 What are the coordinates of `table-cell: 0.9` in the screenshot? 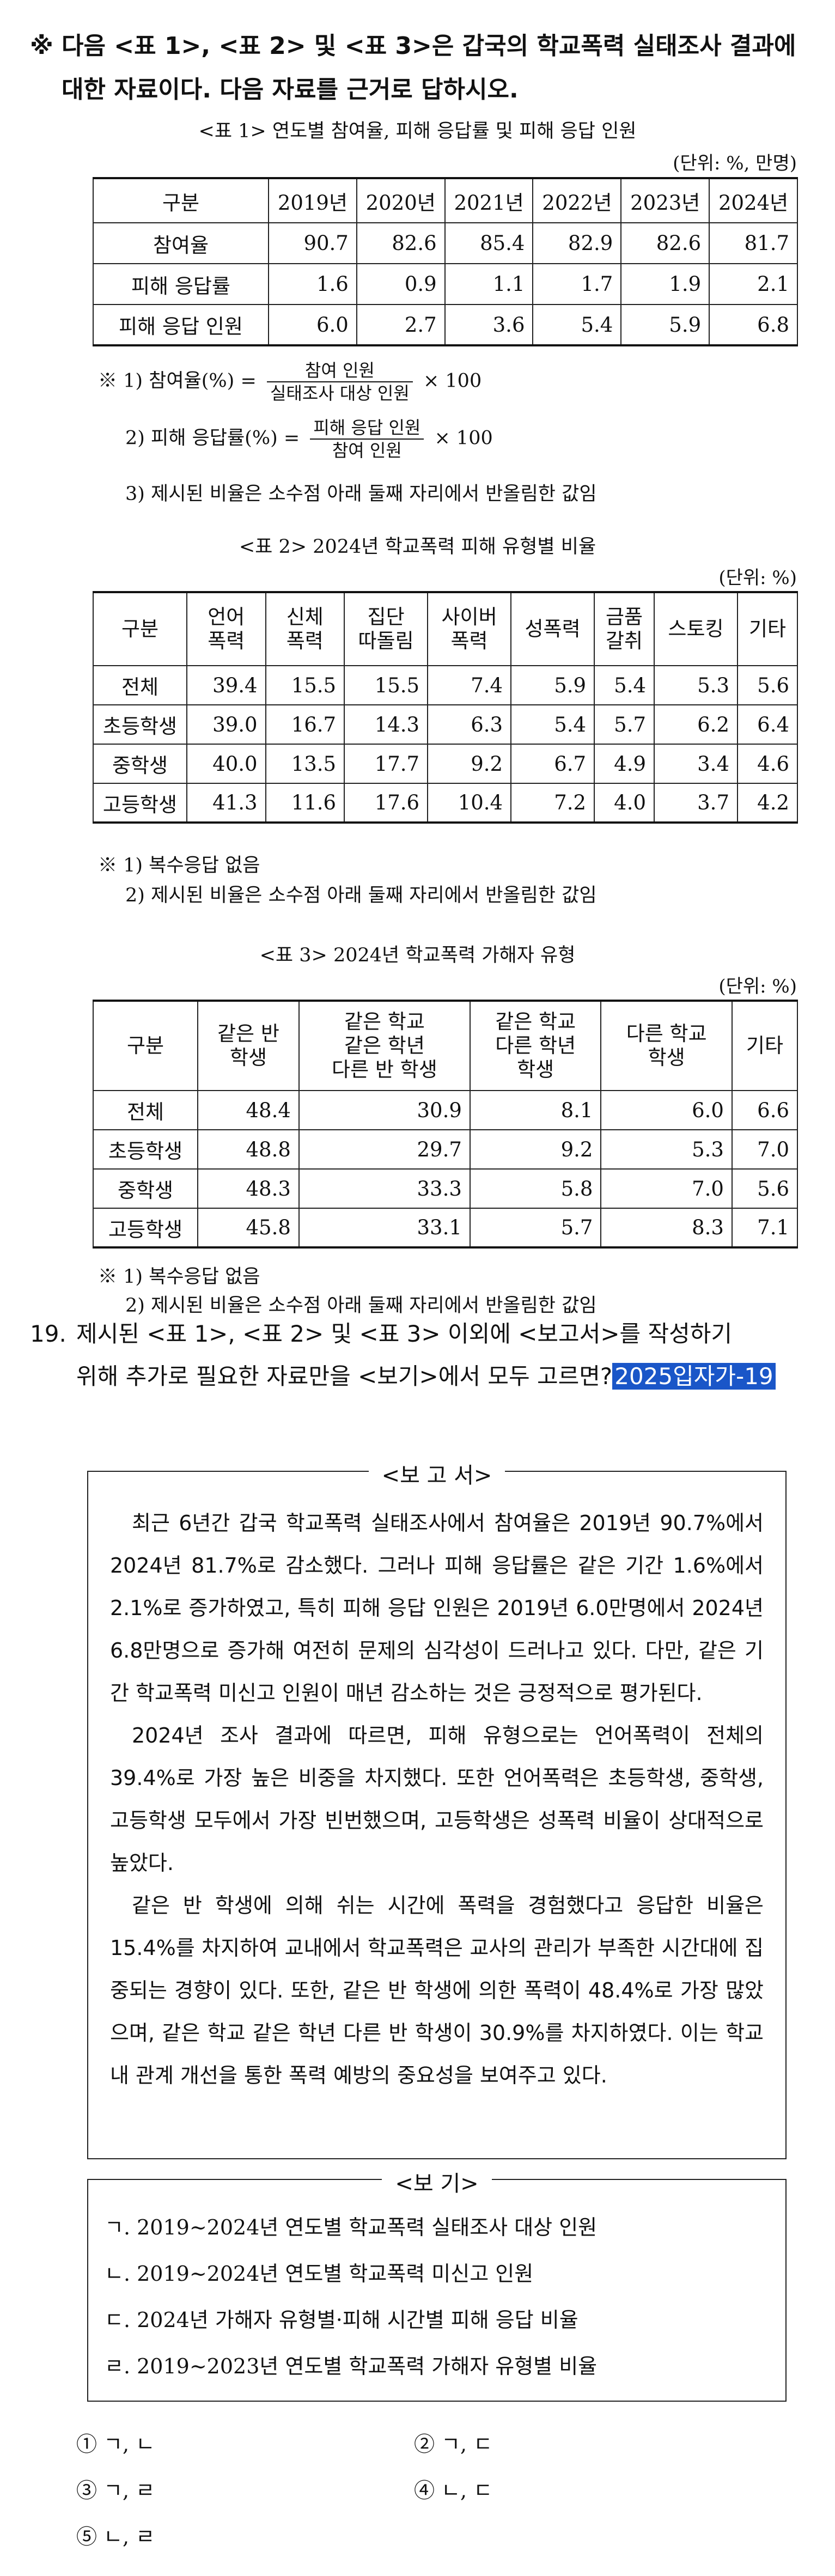 It's located at (401, 284).